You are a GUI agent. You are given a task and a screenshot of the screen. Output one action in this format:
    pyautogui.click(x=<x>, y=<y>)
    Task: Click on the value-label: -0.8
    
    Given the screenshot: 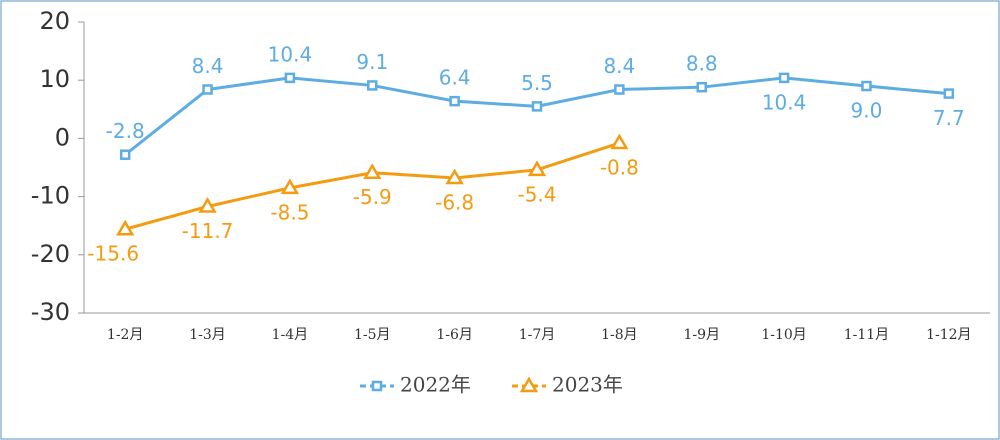 What is the action you would take?
    pyautogui.click(x=619, y=168)
    